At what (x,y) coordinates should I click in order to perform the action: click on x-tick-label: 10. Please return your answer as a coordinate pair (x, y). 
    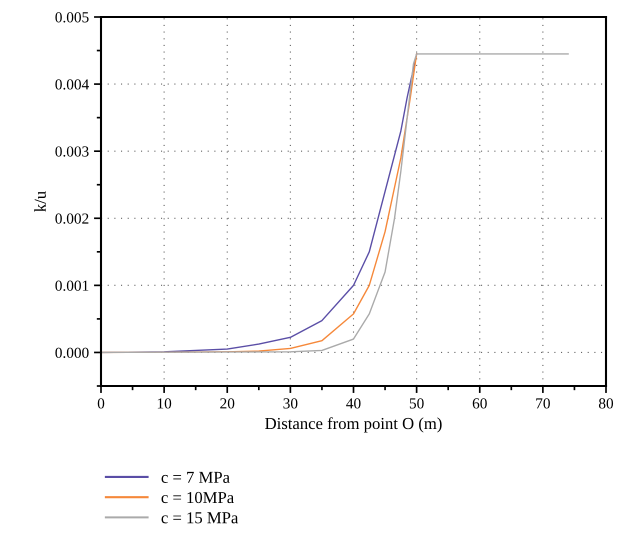
    Looking at the image, I should click on (165, 403).